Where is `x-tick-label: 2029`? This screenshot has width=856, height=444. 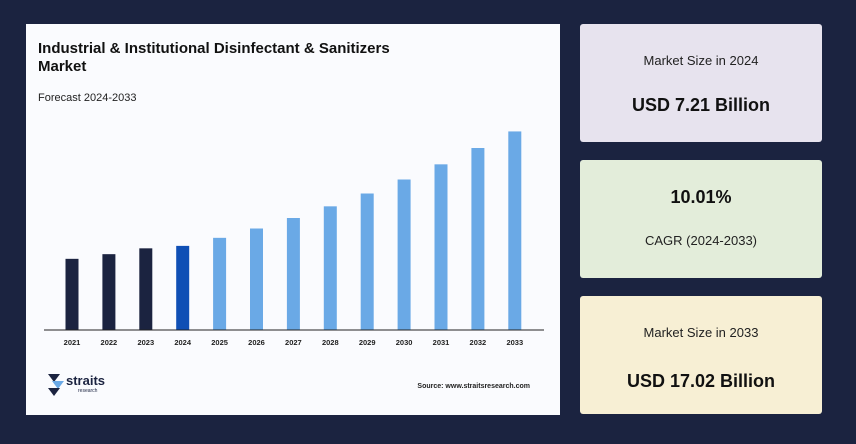 x-tick-label: 2029 is located at coordinates (367, 342).